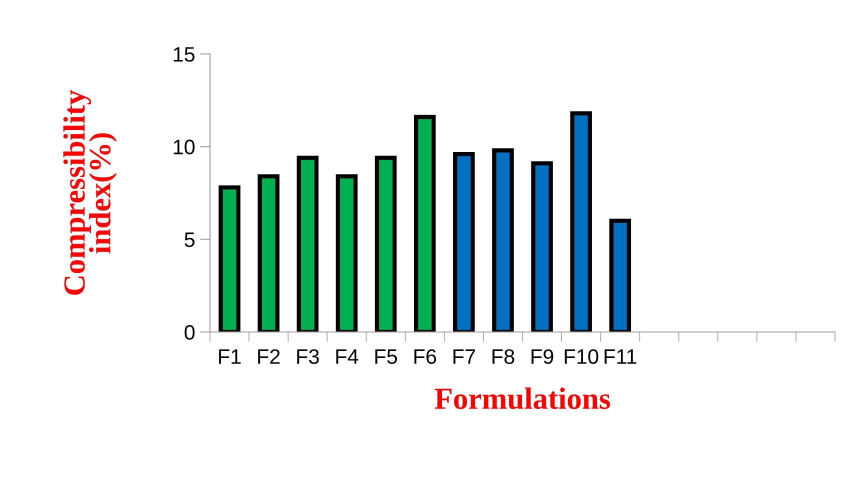 Image resolution: width=862 pixels, height=477 pixels. What do you see at coordinates (184, 54) in the screenshot?
I see `y-tick-label: 15` at bounding box center [184, 54].